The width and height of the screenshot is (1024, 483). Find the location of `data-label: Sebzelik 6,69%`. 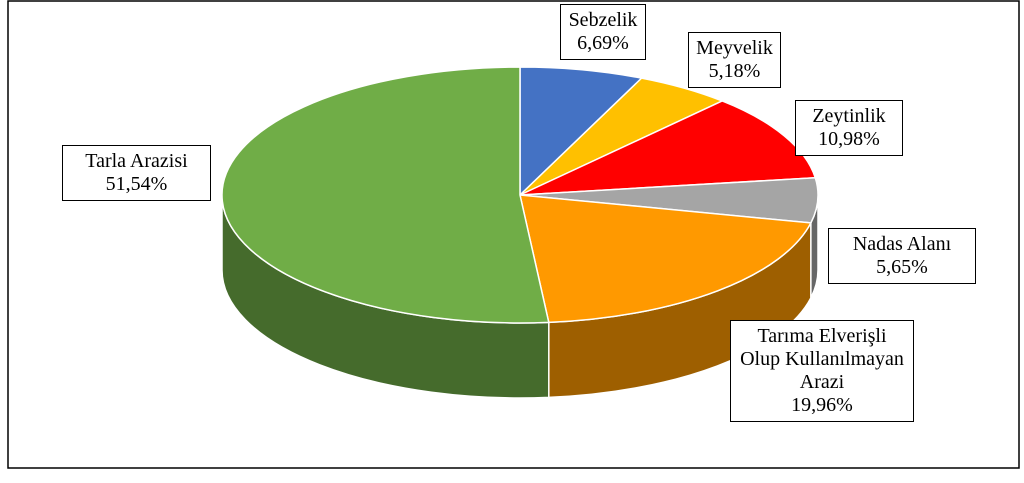

data-label: Sebzelik 6,69% is located at coordinates (603, 32).